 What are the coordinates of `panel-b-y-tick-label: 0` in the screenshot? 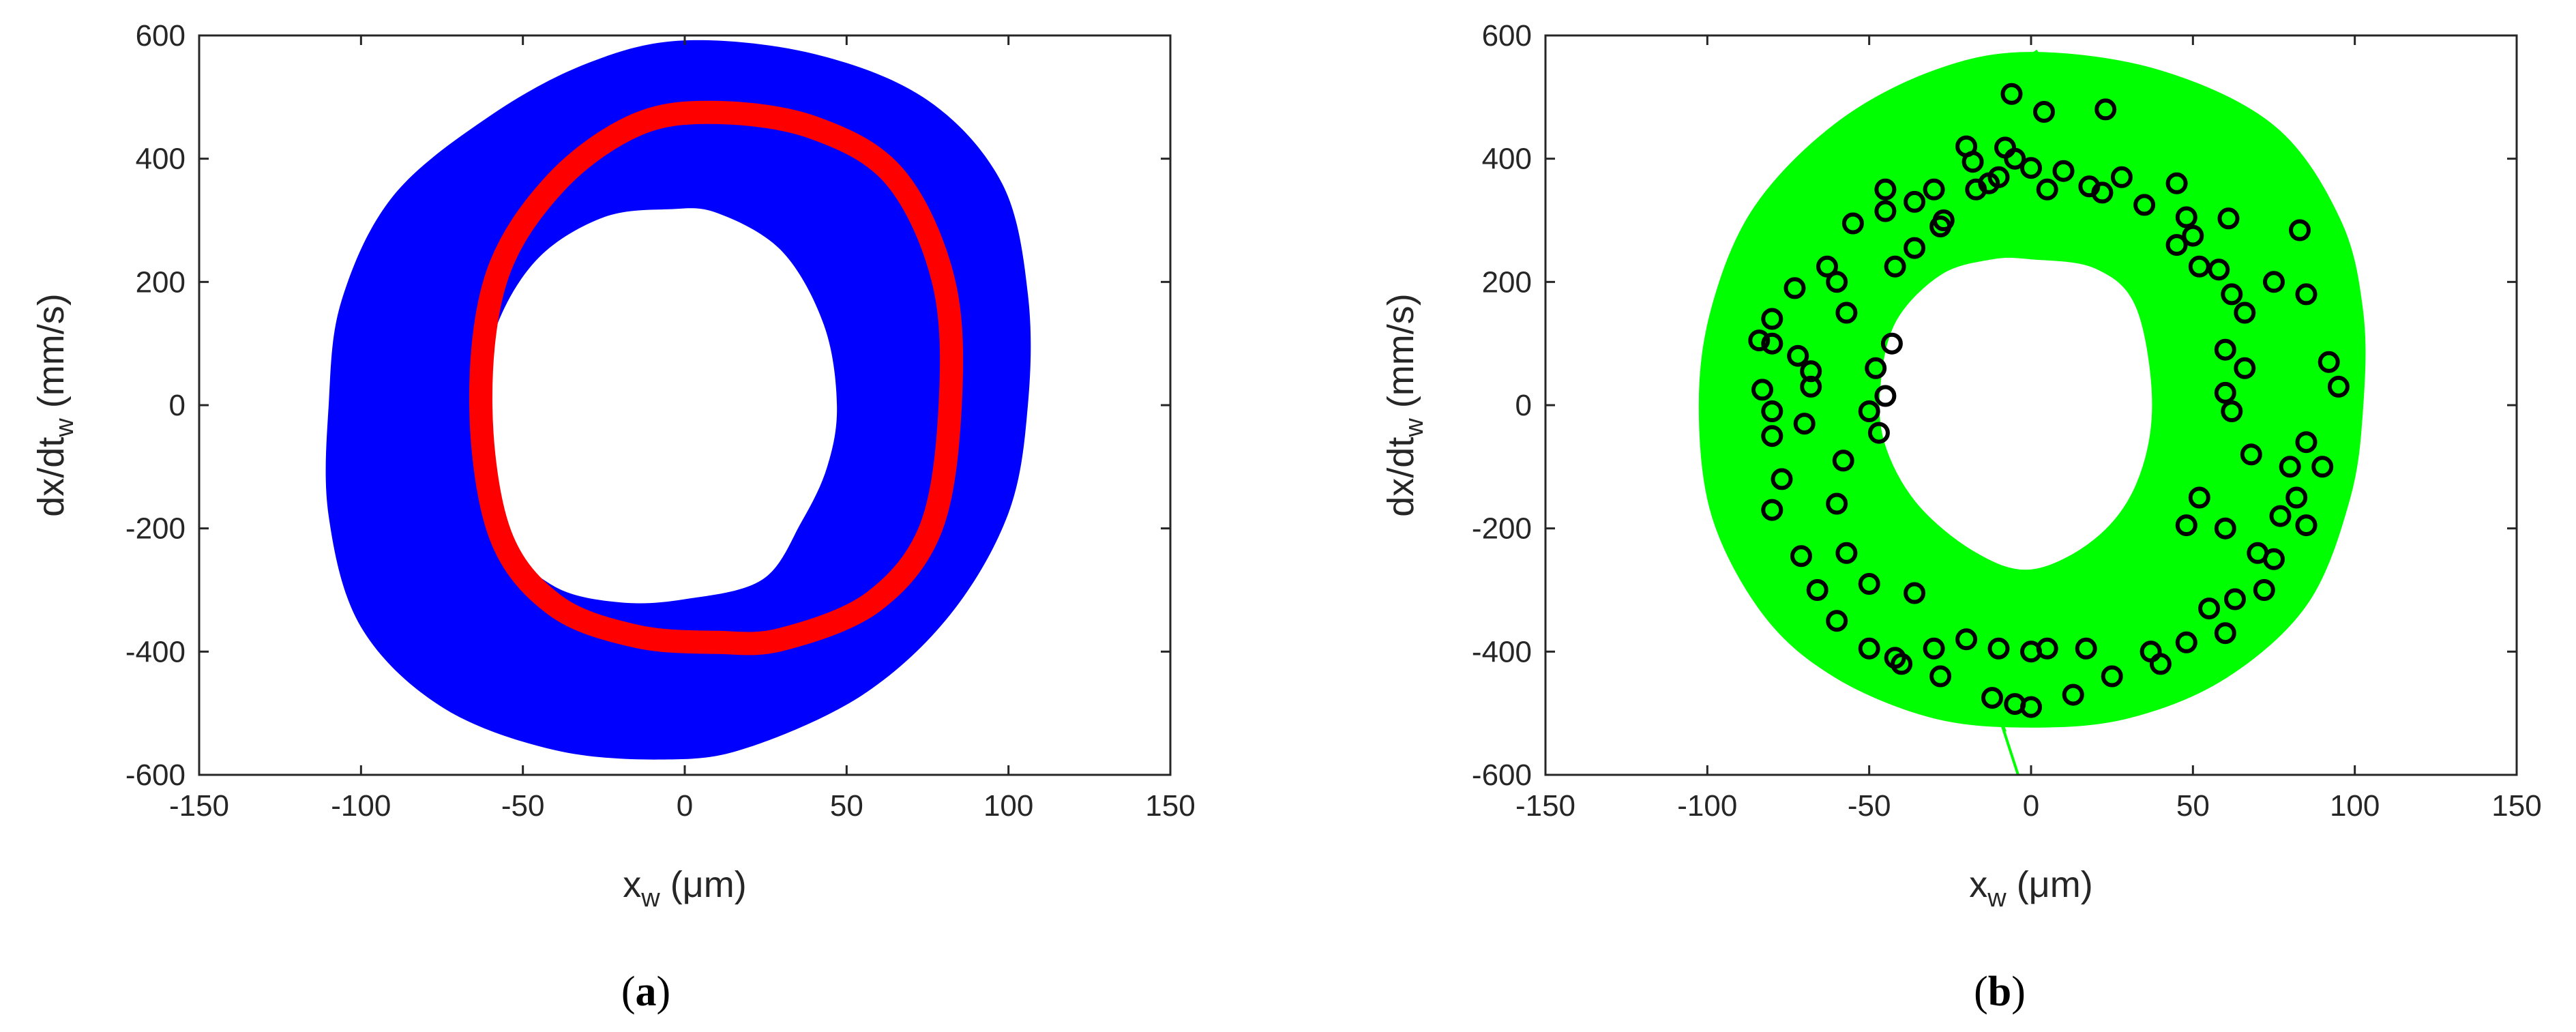 It's located at (1523, 405).